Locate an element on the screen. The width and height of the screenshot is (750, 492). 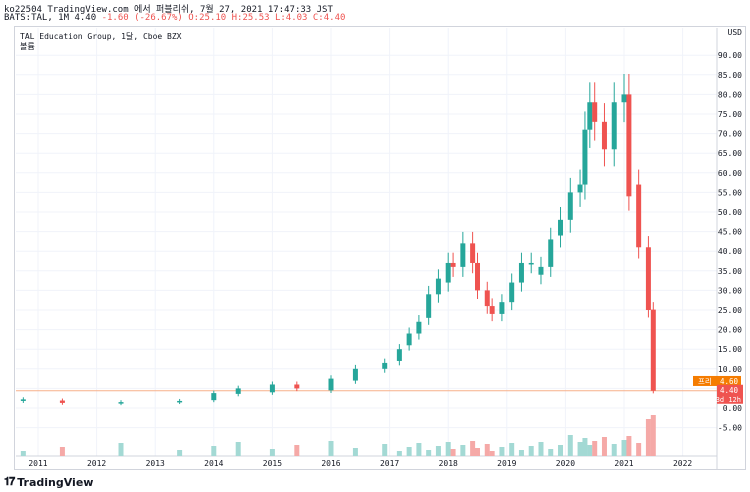
y-tick-label: 45.00 is located at coordinates (730, 232).